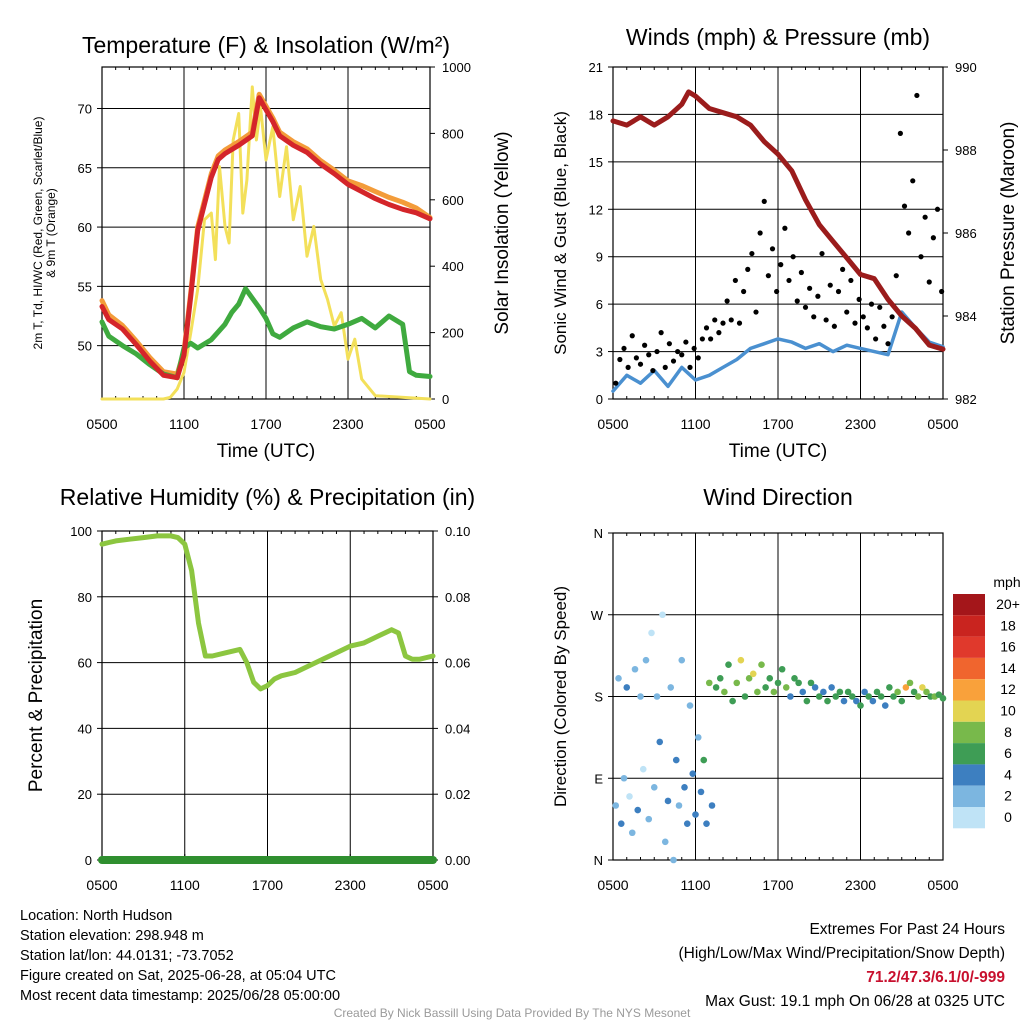  Describe the element at coordinates (860, 424) in the screenshot. I see `x-tick-label: 2300` at that location.